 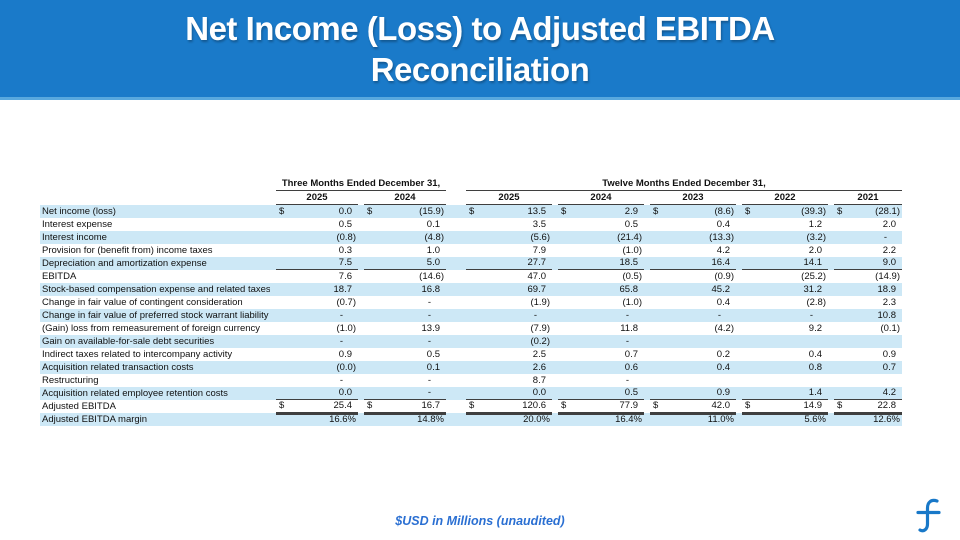 What do you see at coordinates (433, 224) in the screenshot?
I see `cell-value: 0.1` at bounding box center [433, 224].